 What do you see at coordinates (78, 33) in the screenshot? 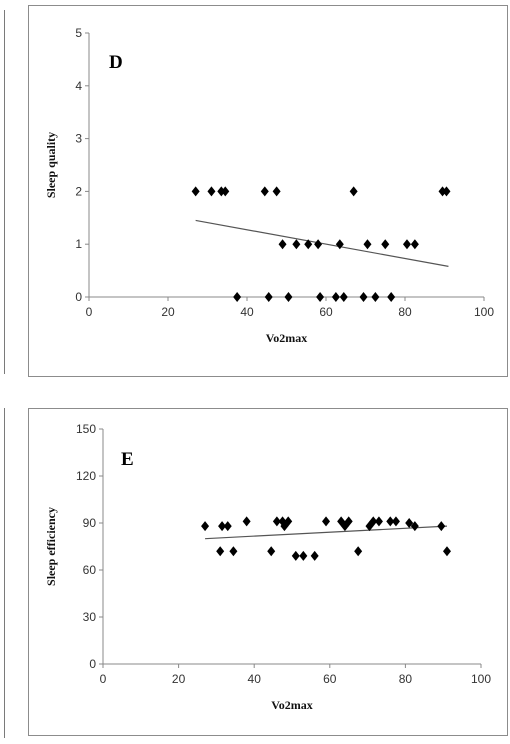
I see `y-tick-label: 5` at bounding box center [78, 33].